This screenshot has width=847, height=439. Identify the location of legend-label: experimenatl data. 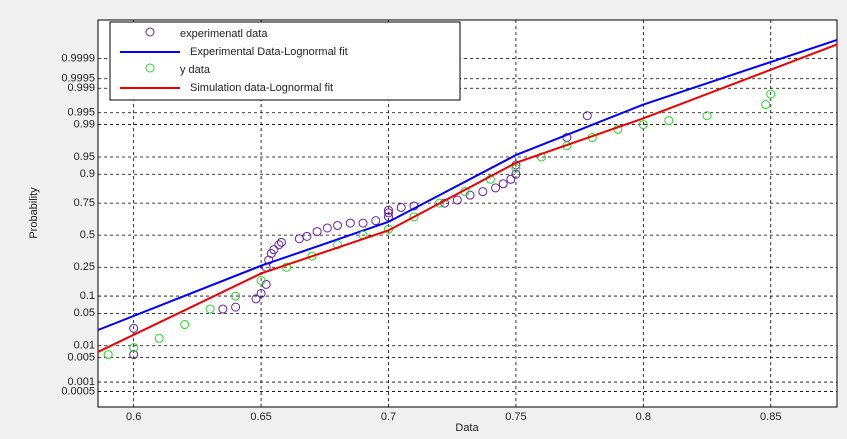
(224, 34).